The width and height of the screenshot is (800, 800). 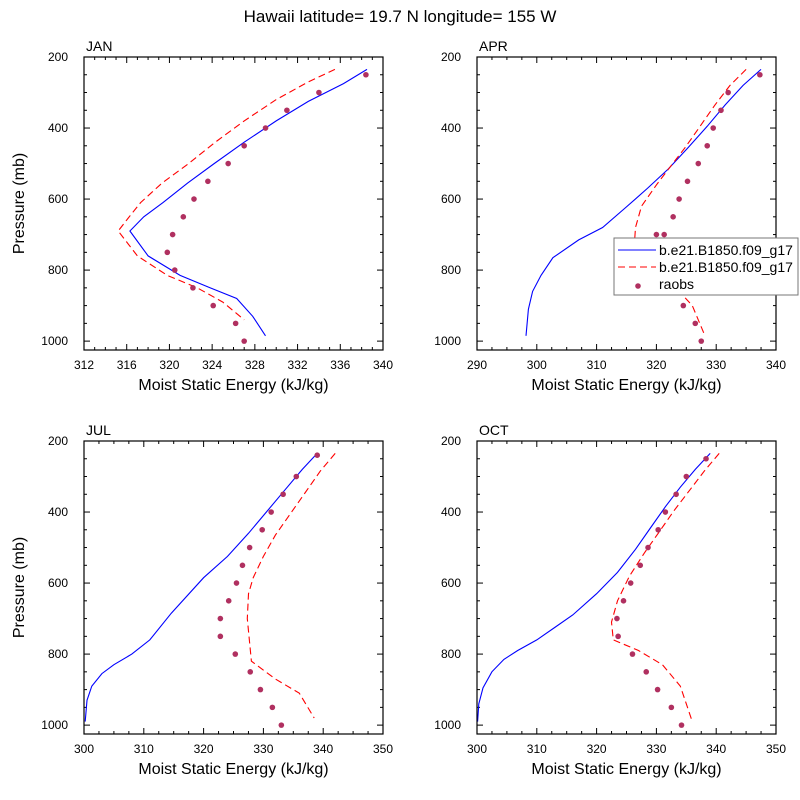 What do you see at coordinates (676, 284) in the screenshot?
I see `legend-label: raobs` at bounding box center [676, 284].